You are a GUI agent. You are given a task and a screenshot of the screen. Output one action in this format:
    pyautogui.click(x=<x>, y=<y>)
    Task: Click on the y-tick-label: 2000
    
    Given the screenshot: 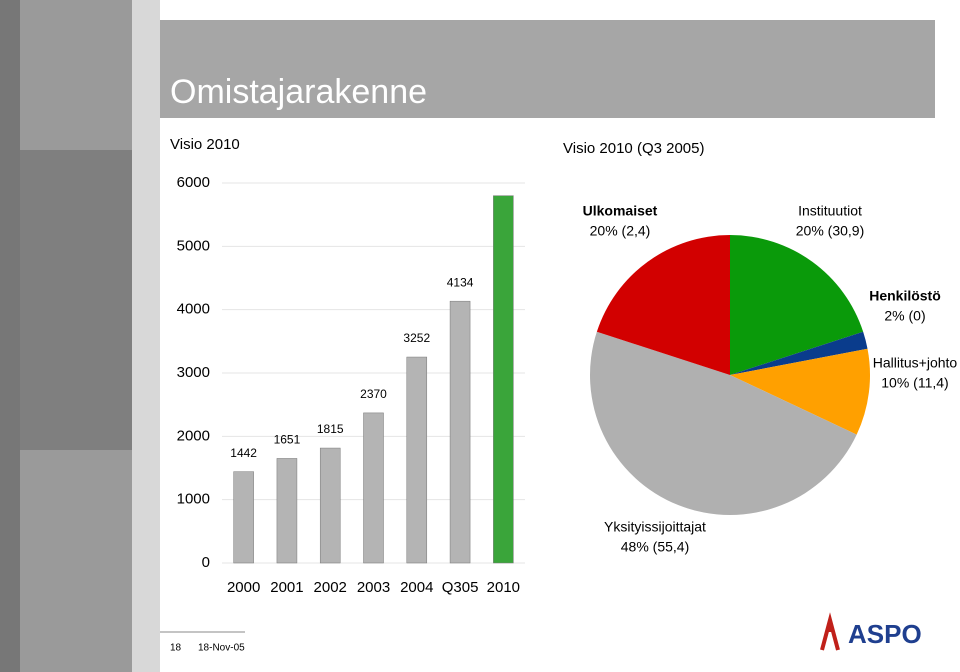 What is the action you would take?
    pyautogui.click(x=193, y=435)
    